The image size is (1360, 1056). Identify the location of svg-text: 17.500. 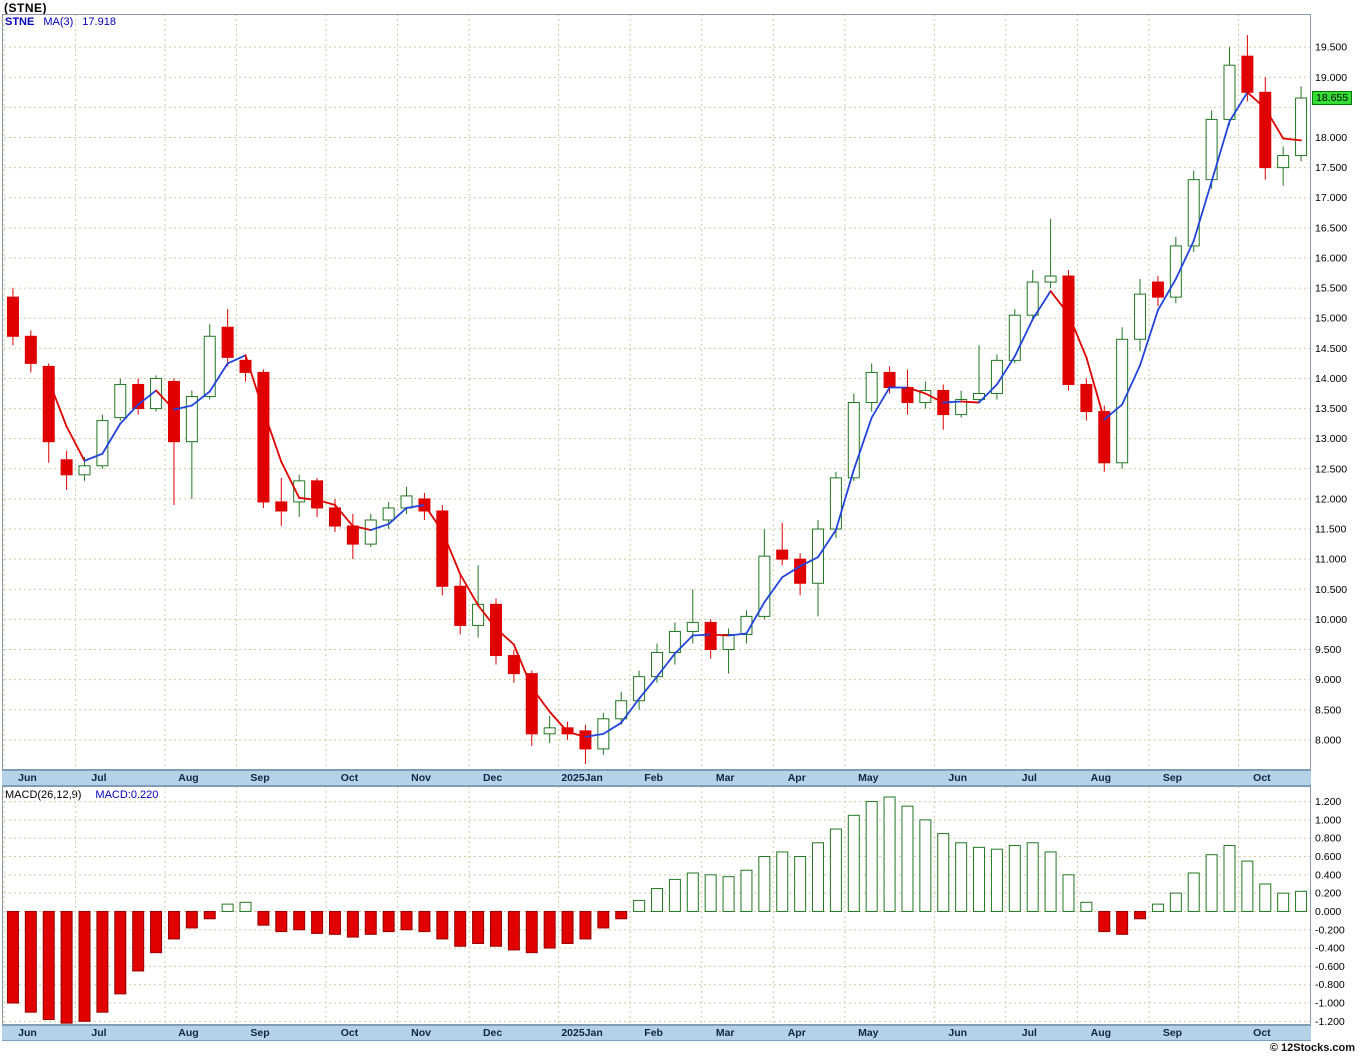
(1331, 168).